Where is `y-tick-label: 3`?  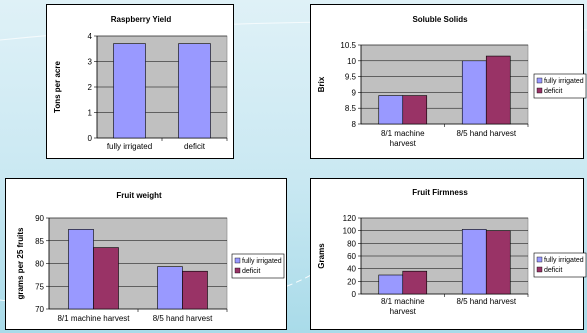 y-tick-label: 3 is located at coordinates (90, 62).